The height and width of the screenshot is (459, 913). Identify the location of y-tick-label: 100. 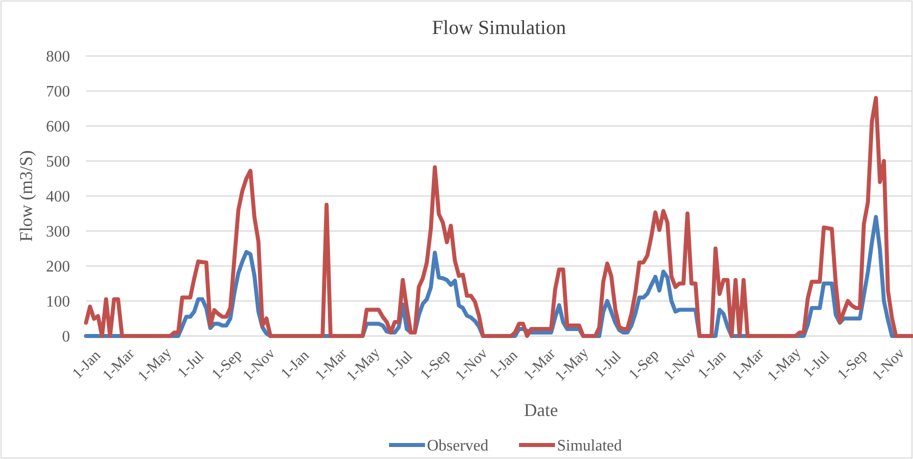
(58, 302).